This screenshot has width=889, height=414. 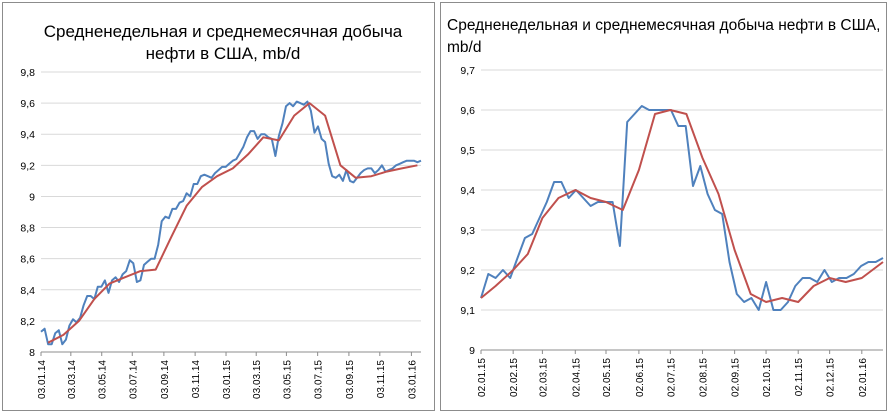 I want to click on left-chart-x-tick-label: 03.05.15, so click(x=287, y=379).